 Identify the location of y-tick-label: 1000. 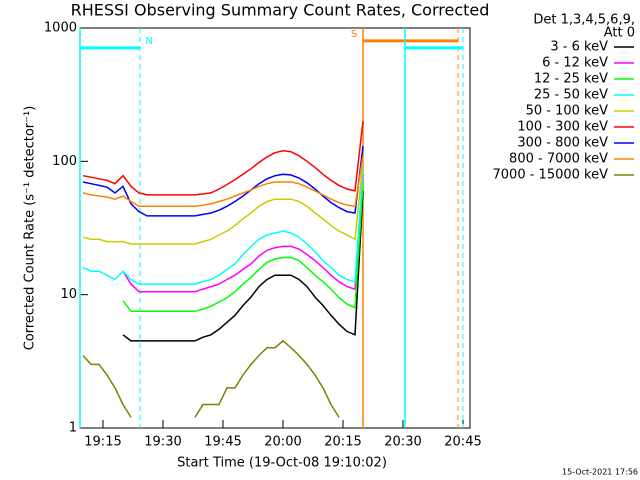
(60, 28).